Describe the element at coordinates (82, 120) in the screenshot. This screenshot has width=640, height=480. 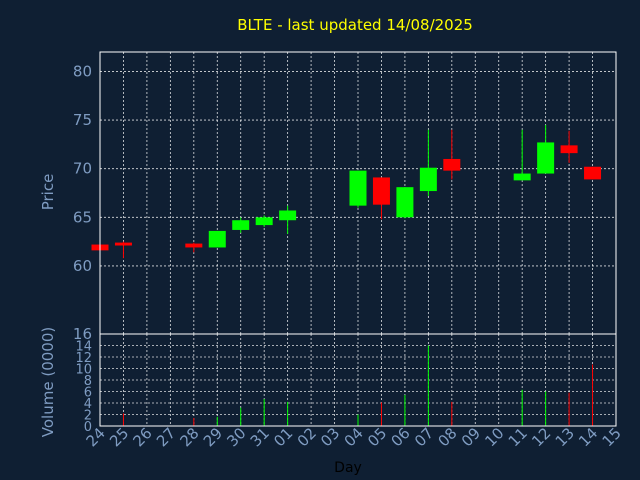
I see `price-tick-label: 75` at that location.